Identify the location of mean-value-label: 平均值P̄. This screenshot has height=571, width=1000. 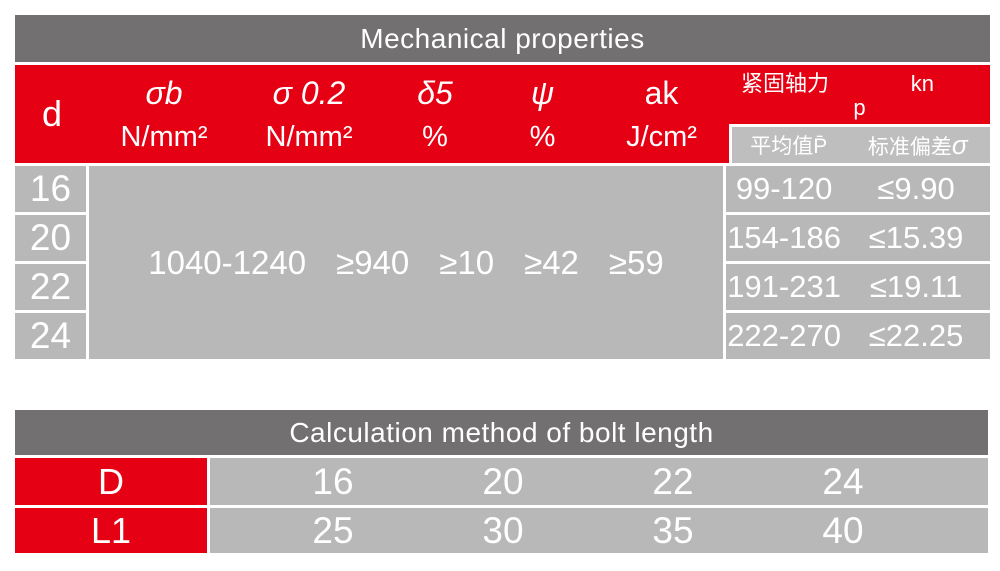
(789, 146).